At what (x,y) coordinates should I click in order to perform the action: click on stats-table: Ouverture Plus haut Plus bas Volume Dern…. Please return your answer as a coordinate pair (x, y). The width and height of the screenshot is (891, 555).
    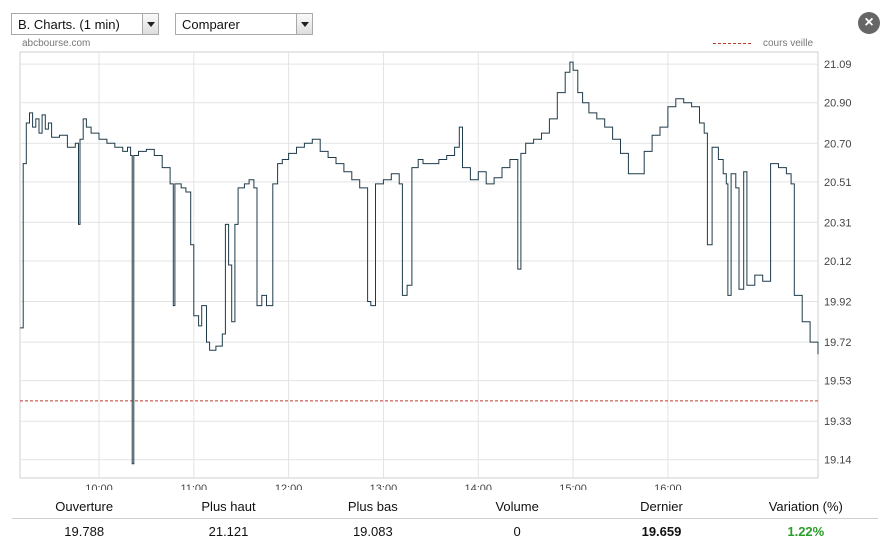
    Looking at the image, I should click on (445, 520).